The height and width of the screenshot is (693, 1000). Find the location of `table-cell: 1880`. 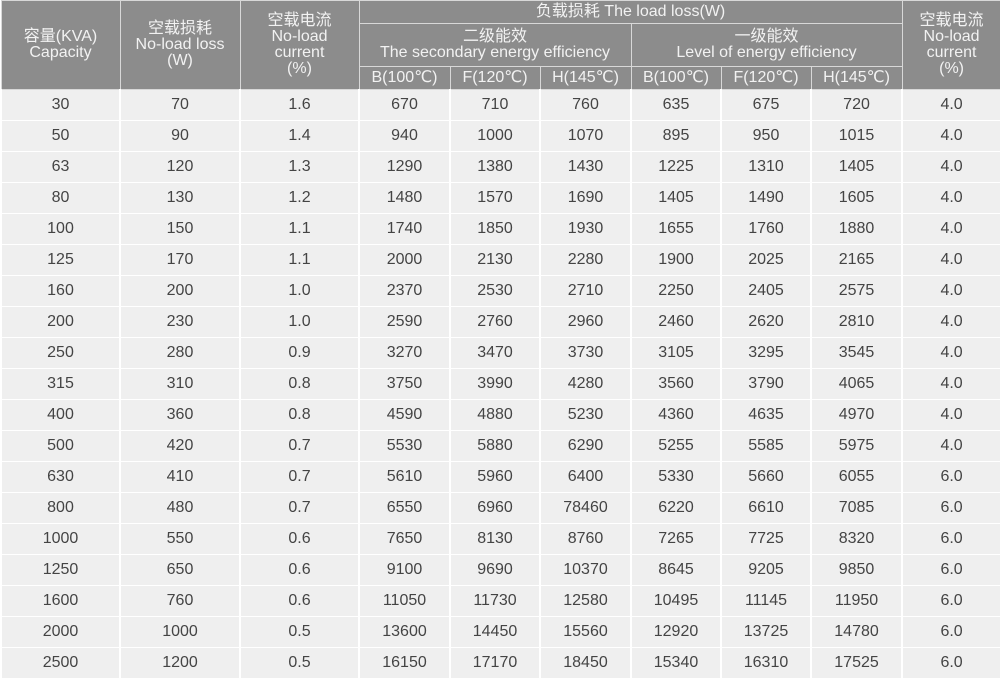

table-cell: 1880 is located at coordinates (856, 229).